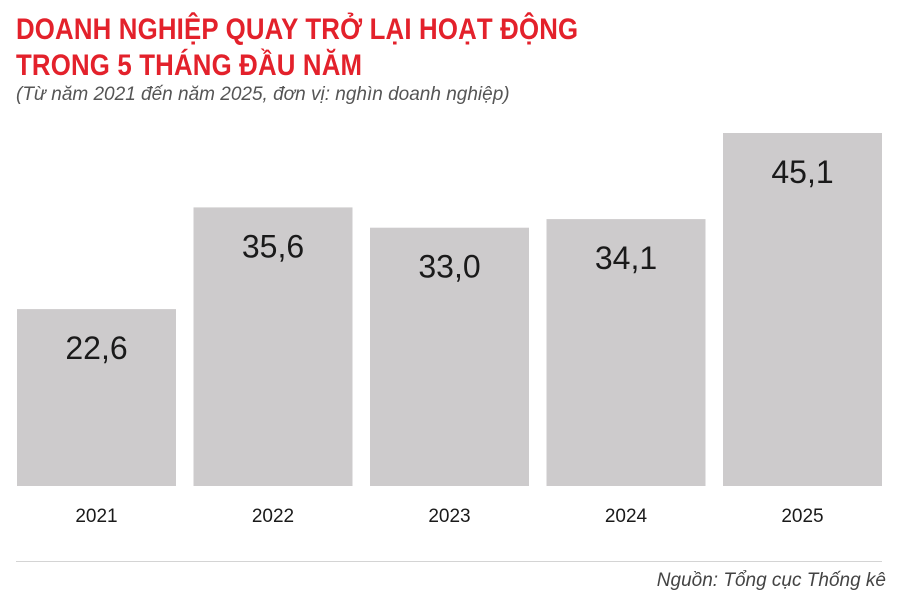 This screenshot has width=900, height=601. What do you see at coordinates (189, 65) in the screenshot?
I see `chart-title-line-2: TRONG 5 THÁNG ĐẦU NĂM` at bounding box center [189, 65].